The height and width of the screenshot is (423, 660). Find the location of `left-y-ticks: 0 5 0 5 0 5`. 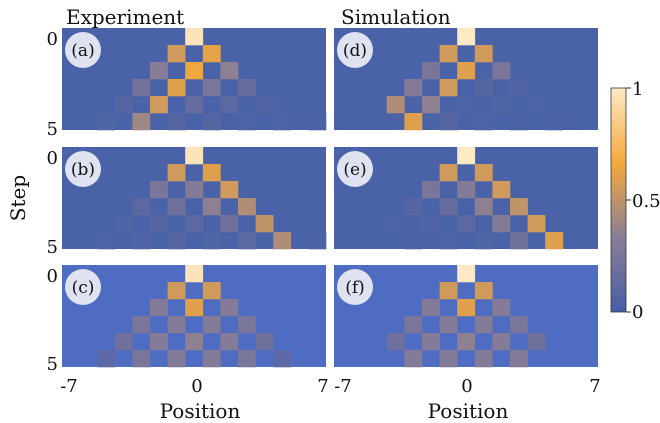

left-y-ticks: 0 5 0 5 0 5 is located at coordinates (52, 202).